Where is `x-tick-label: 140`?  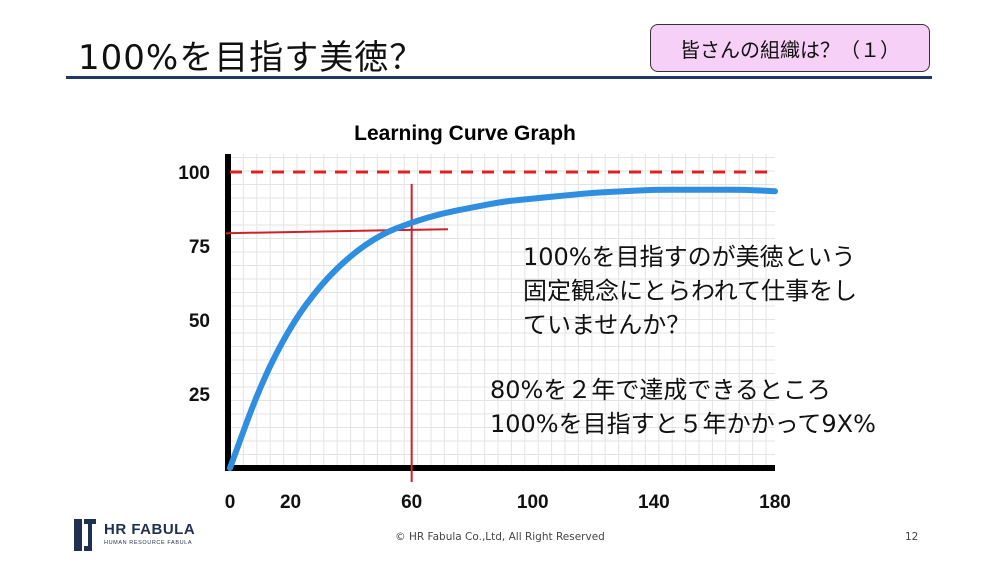 x-tick-label: 140 is located at coordinates (654, 502).